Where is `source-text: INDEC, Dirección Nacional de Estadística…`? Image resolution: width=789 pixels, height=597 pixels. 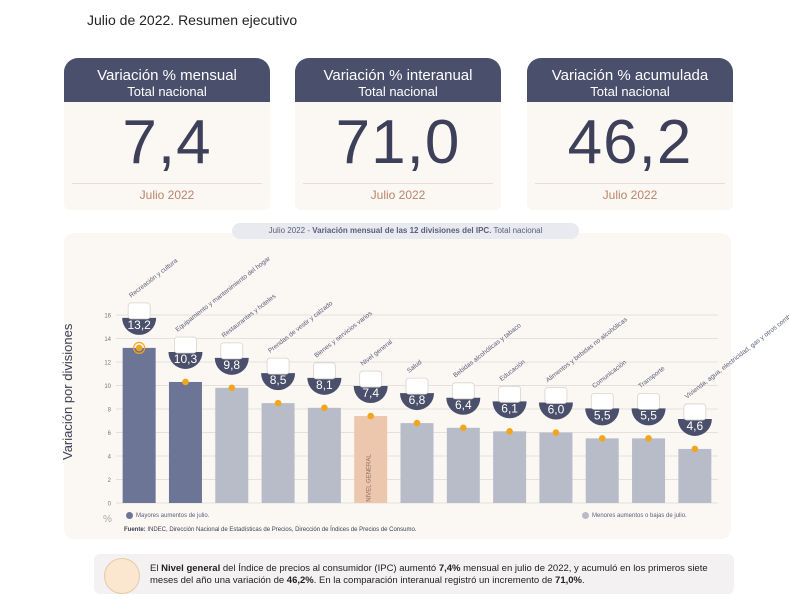 source-text: INDEC, Dirección Nacional de Estadística… is located at coordinates (282, 530).